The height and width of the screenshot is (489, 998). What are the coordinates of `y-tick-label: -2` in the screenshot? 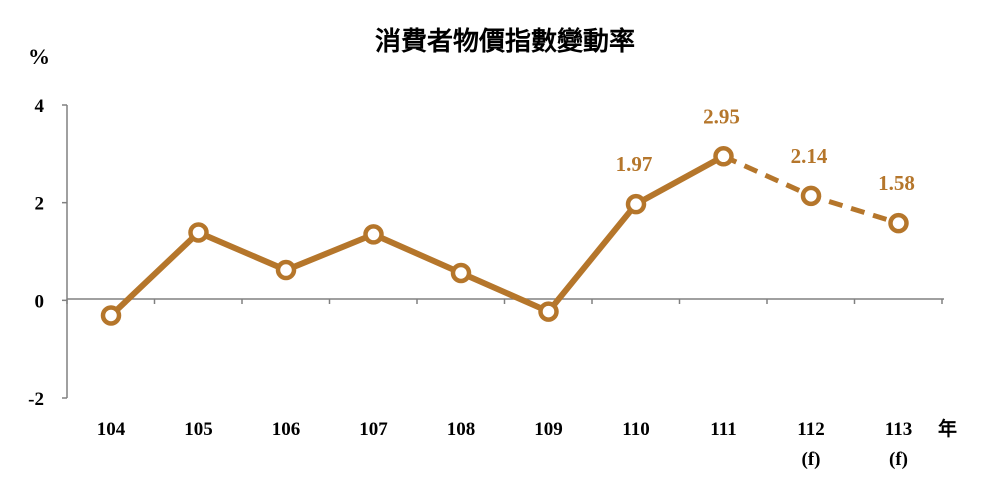 It's located at (36, 399).